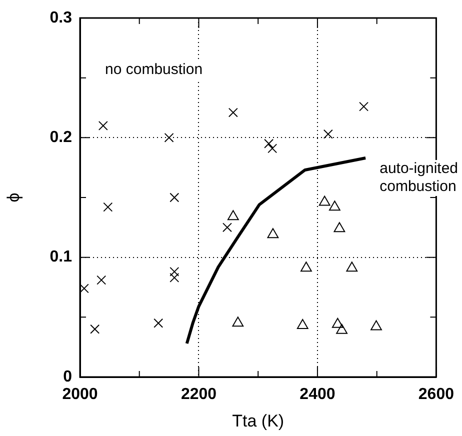 This screenshot has width=462, height=436. Describe the element at coordinates (154, 69) in the screenshot. I see `annotation: no combustion` at that location.